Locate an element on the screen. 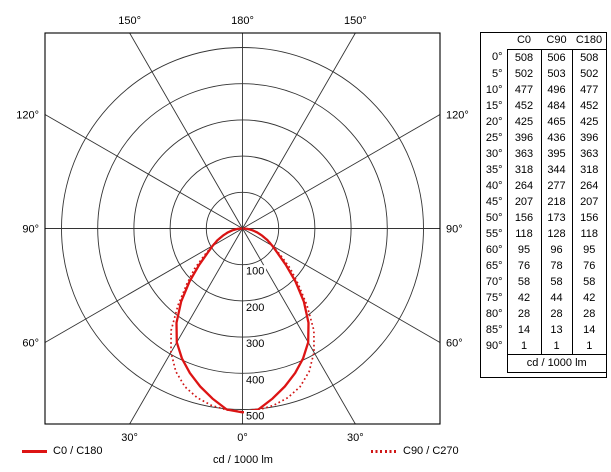 This screenshot has width=611, height=472. angle-cell: 40° is located at coordinates (494, 185).